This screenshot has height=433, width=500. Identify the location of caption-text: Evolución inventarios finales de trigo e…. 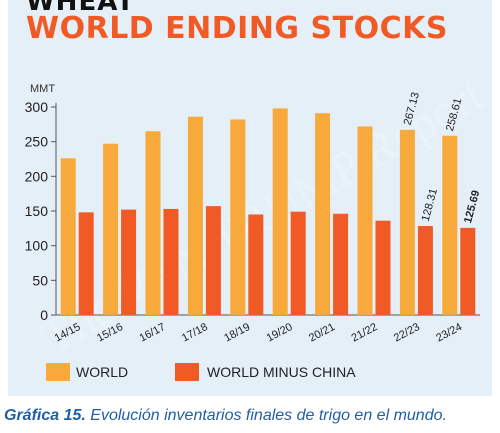
(268, 415).